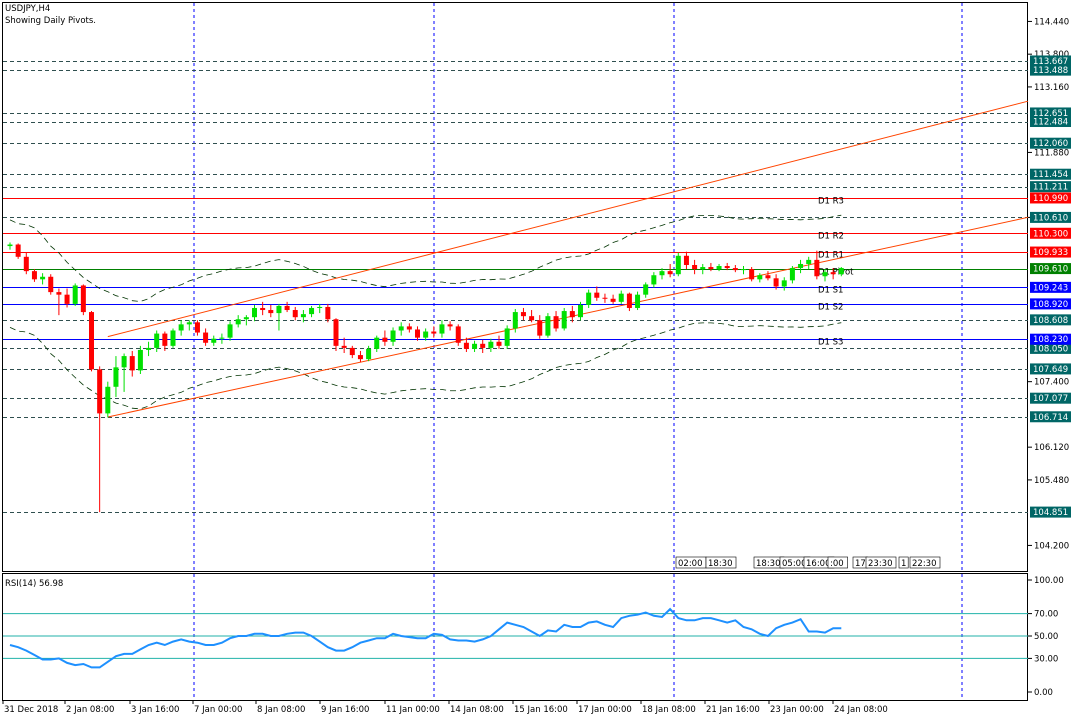  What do you see at coordinates (50, 21) in the screenshot?
I see `chart-subtitle: Showing Daily Pivots.` at bounding box center [50, 21].